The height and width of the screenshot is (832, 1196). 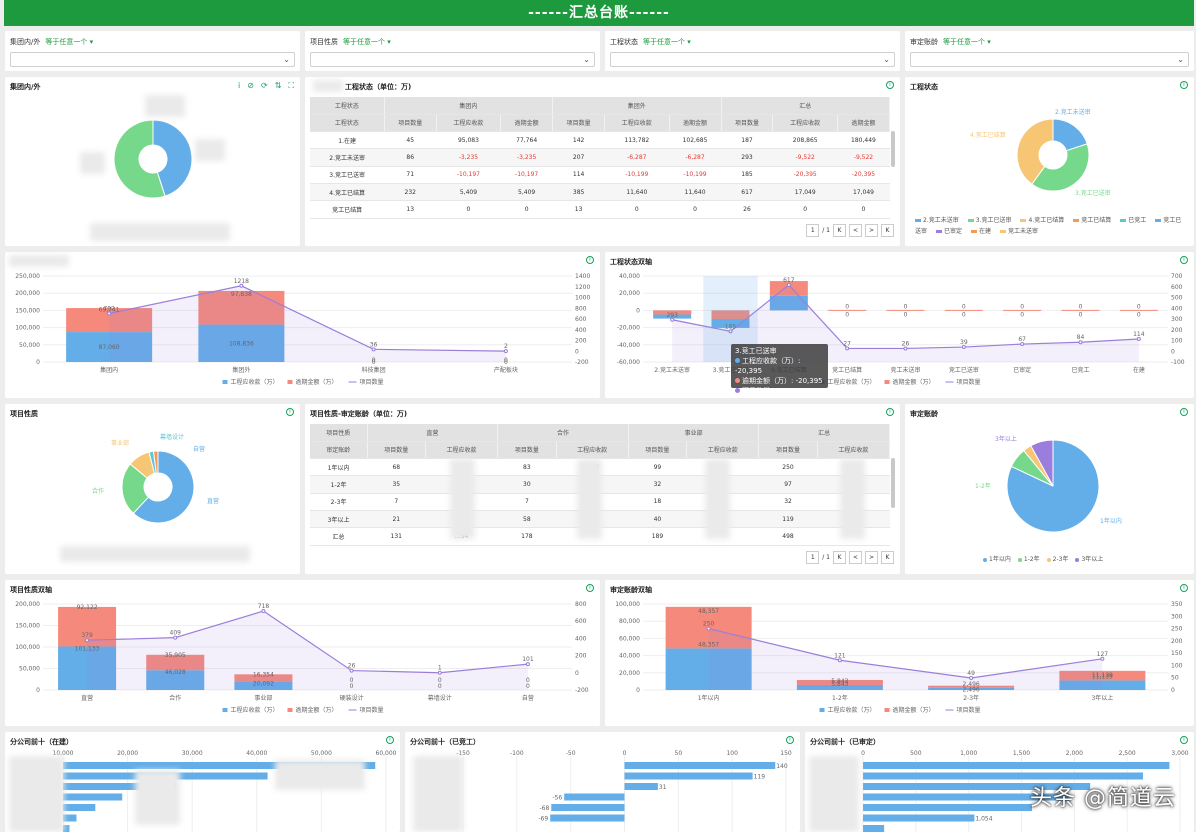 I want to click on legend-item: 2-3年, so click(x=1057, y=559).